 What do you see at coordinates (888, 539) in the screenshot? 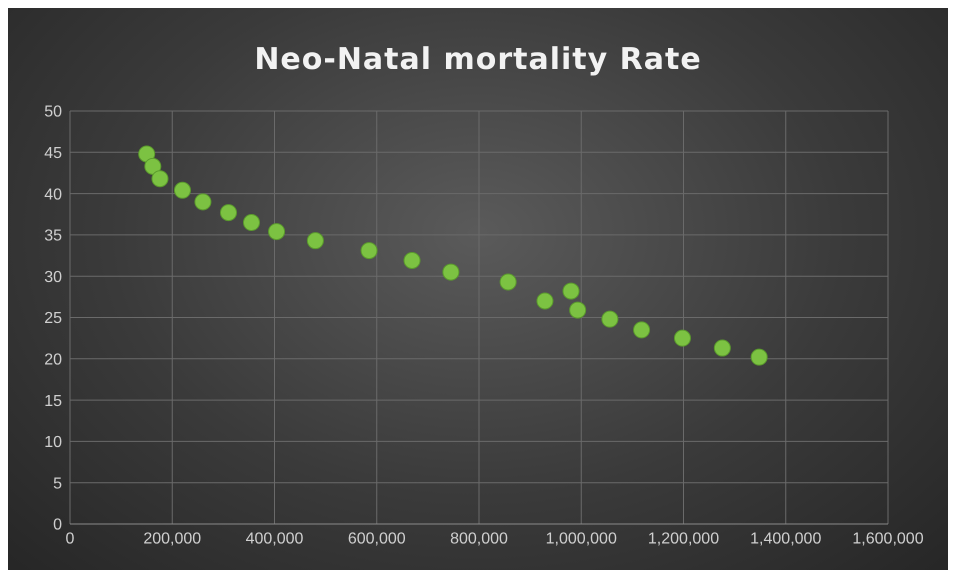
I see `x-tick-label: 1,600,000` at bounding box center [888, 539].